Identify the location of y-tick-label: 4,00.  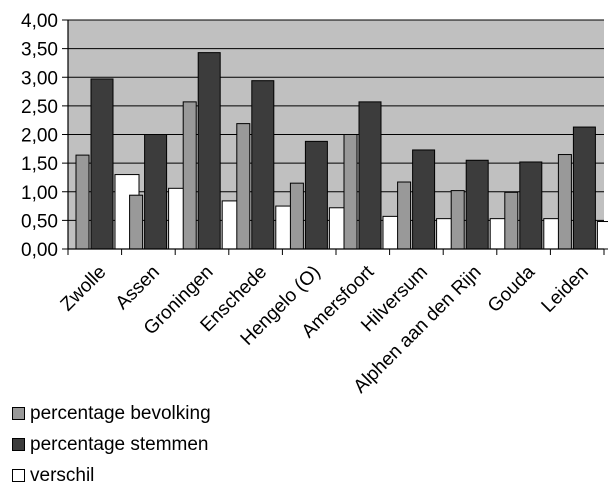
(39, 21).